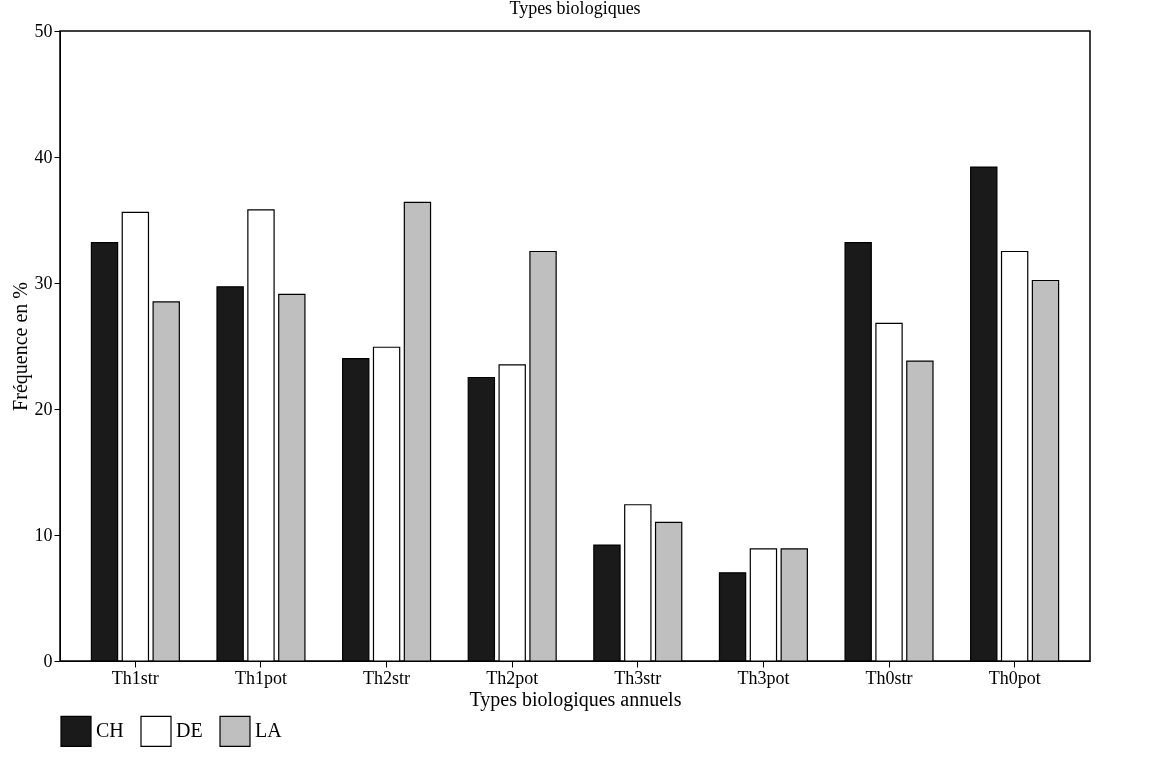 The width and height of the screenshot is (1151, 778). What do you see at coordinates (135, 677) in the screenshot?
I see `x-tick-label: Th1str` at bounding box center [135, 677].